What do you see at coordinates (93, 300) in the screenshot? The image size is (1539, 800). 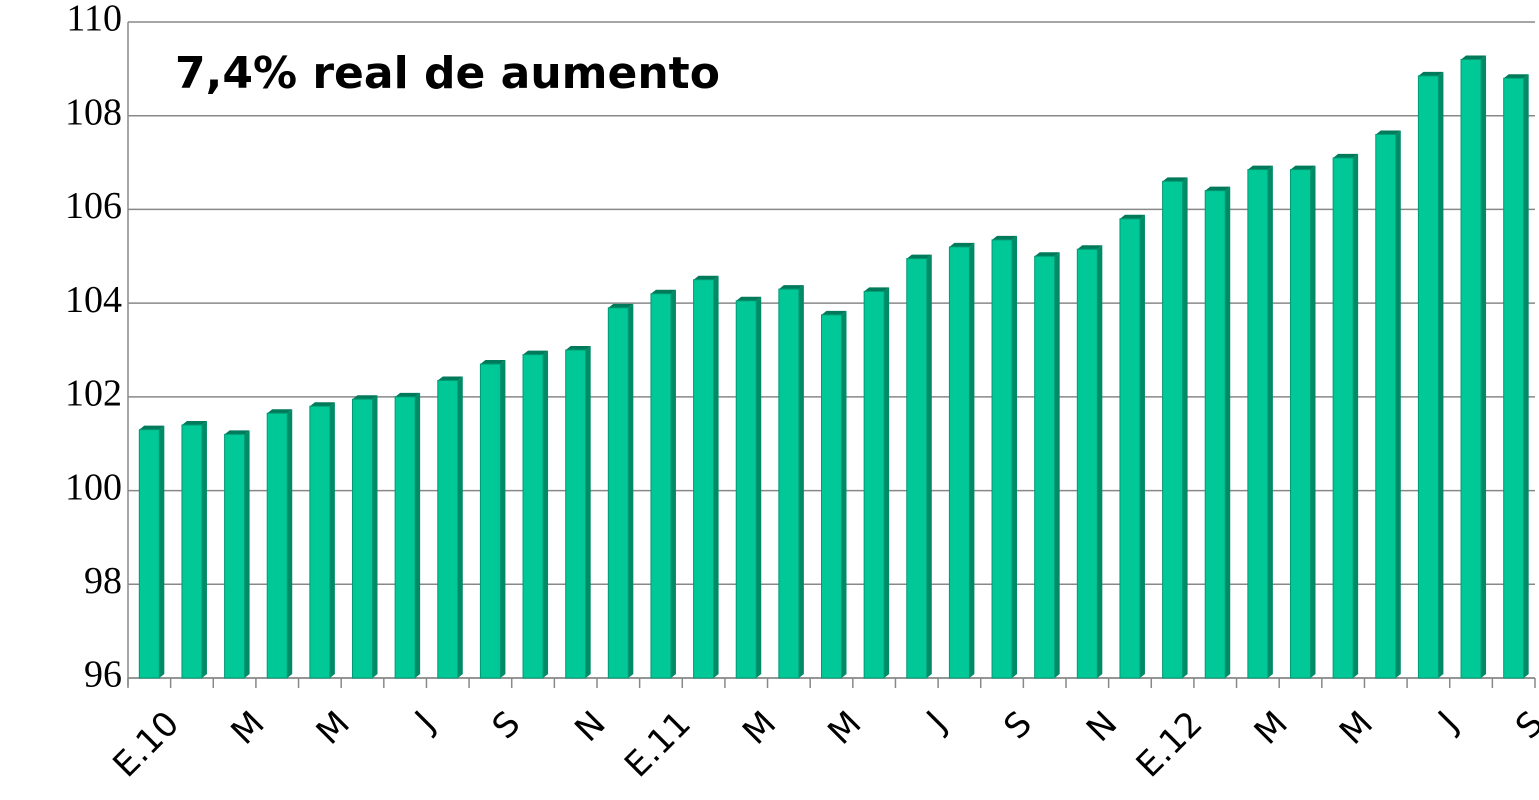 I see `y-tick-label: 104` at bounding box center [93, 300].